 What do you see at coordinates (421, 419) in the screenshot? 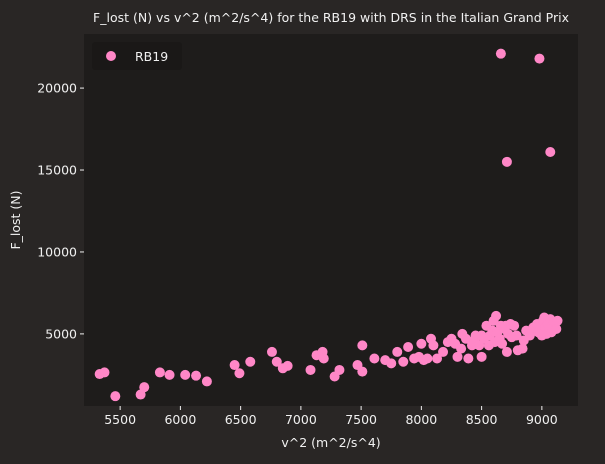
I see `x-tick-label: 8000` at bounding box center [421, 419].